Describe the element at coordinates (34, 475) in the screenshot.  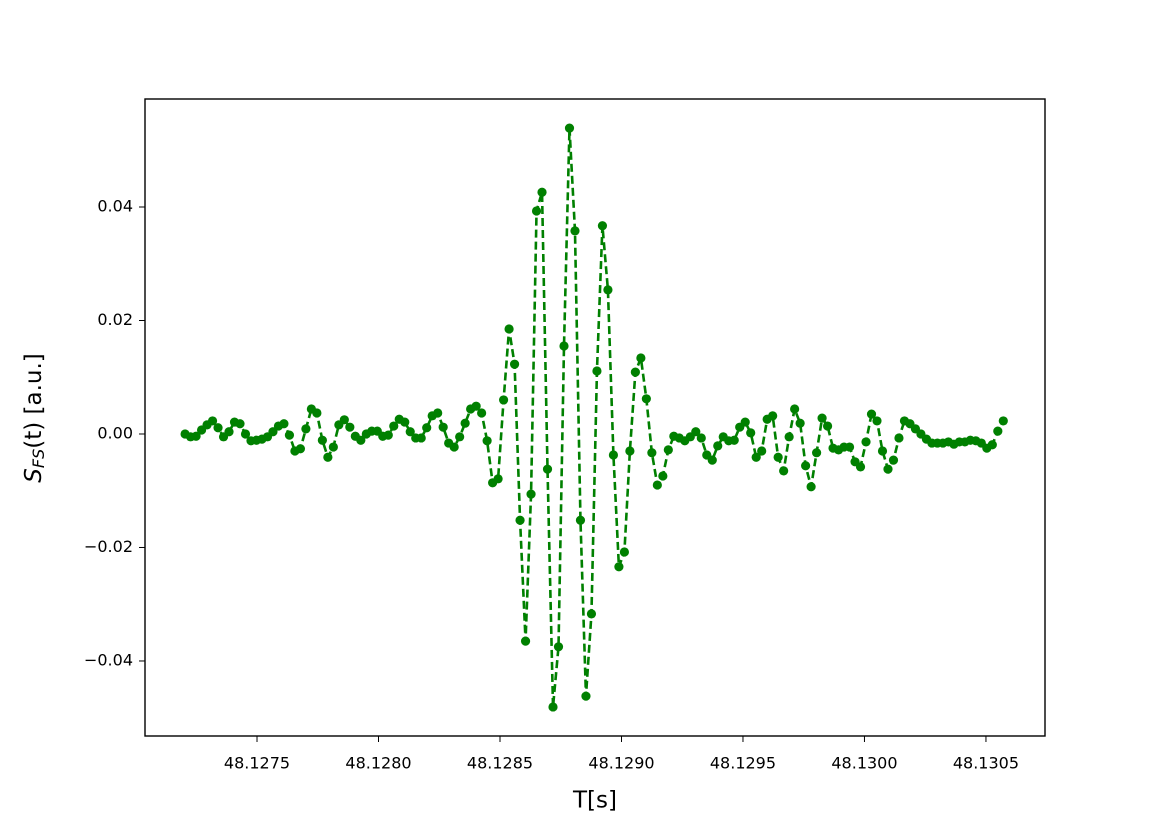
I see `y-label-symbol: S` at that location.